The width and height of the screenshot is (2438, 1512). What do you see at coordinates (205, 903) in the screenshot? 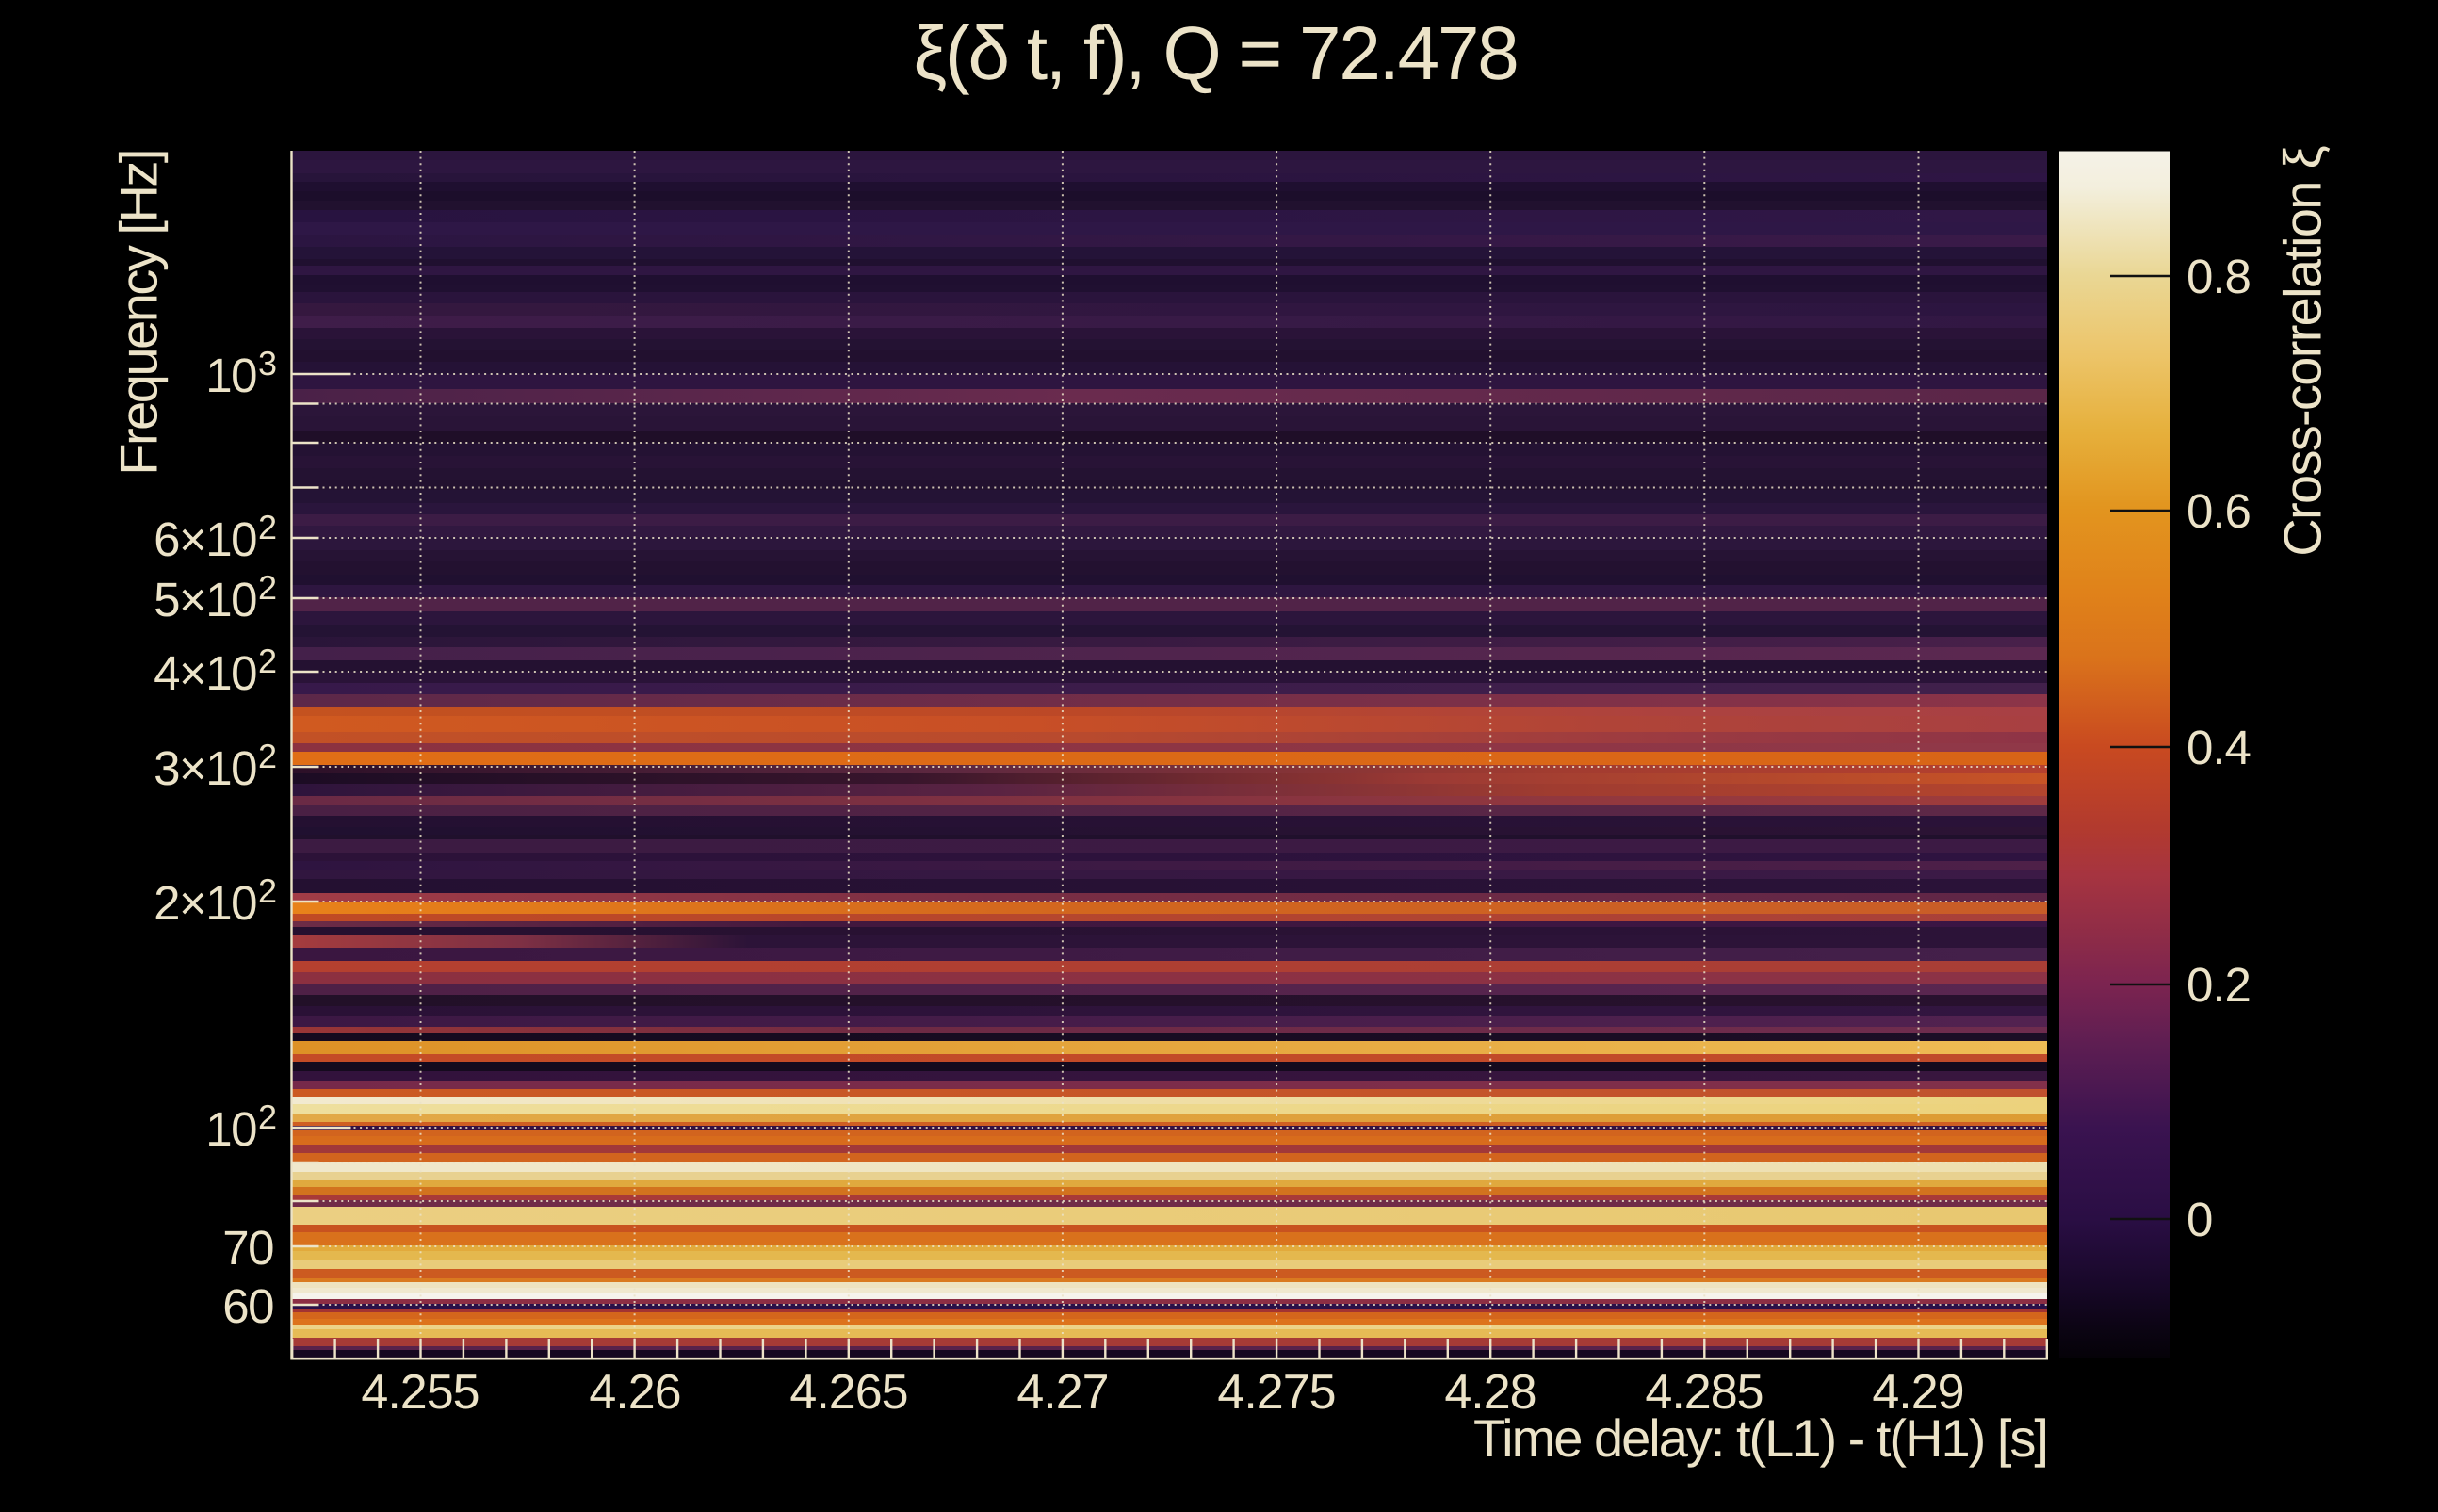
I see `svg-text: 2×10` at bounding box center [205, 903].